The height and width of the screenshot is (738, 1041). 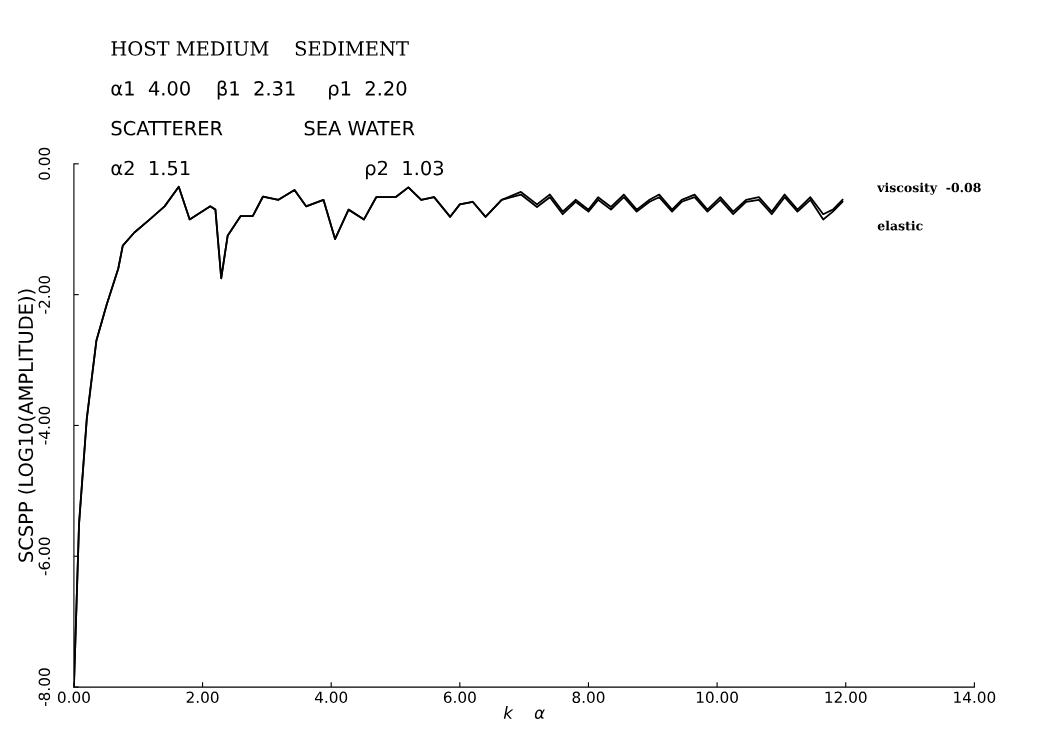 What do you see at coordinates (277, 170) in the screenshot?
I see `annotation: α2 1.51 ρ2 1.03` at bounding box center [277, 170].